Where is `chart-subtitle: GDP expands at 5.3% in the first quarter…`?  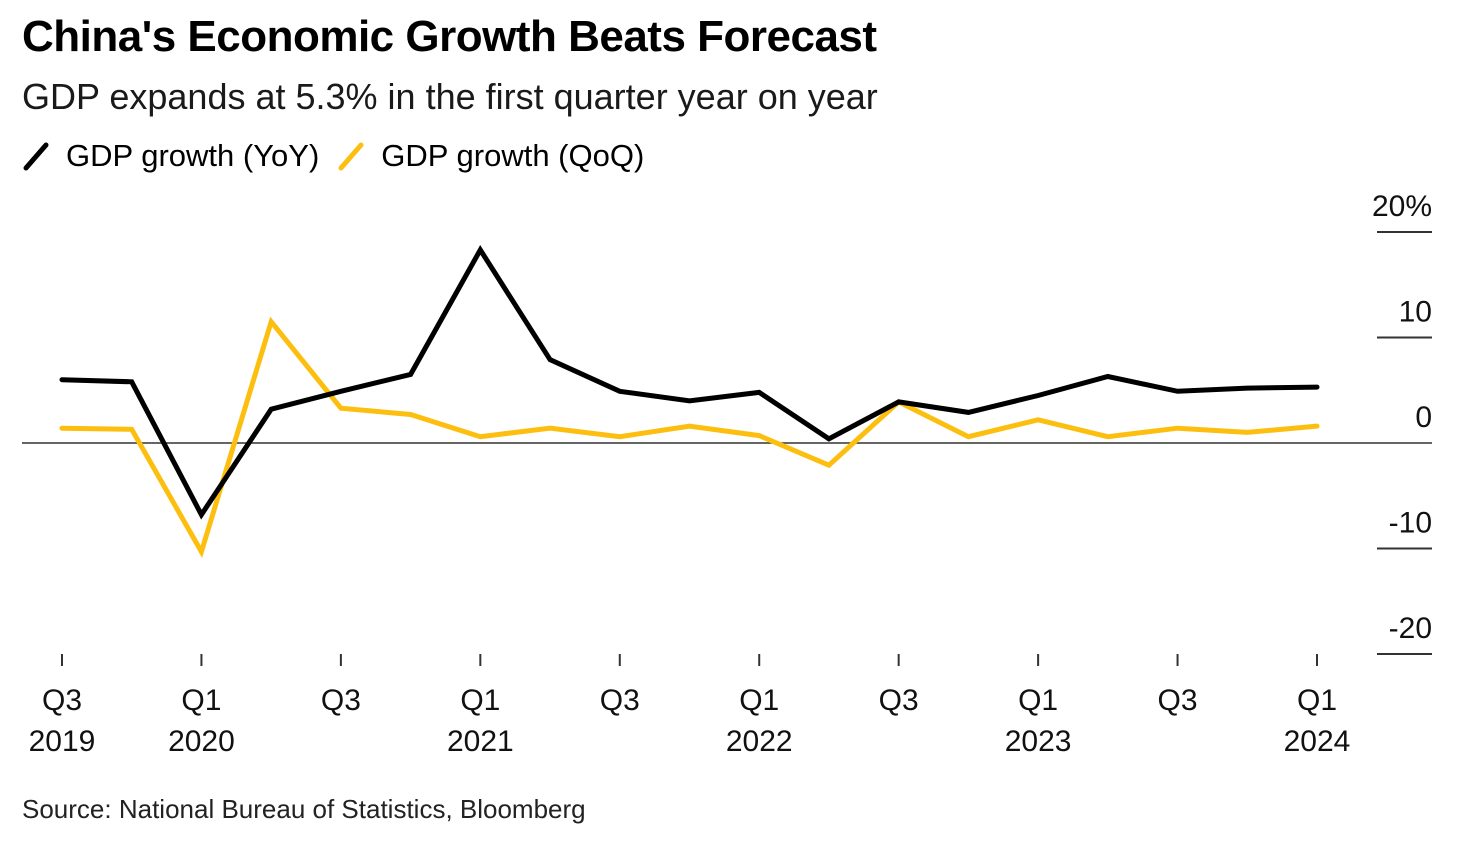 chart-subtitle: GDP expands at 5.3% in the first quarter… is located at coordinates (450, 96).